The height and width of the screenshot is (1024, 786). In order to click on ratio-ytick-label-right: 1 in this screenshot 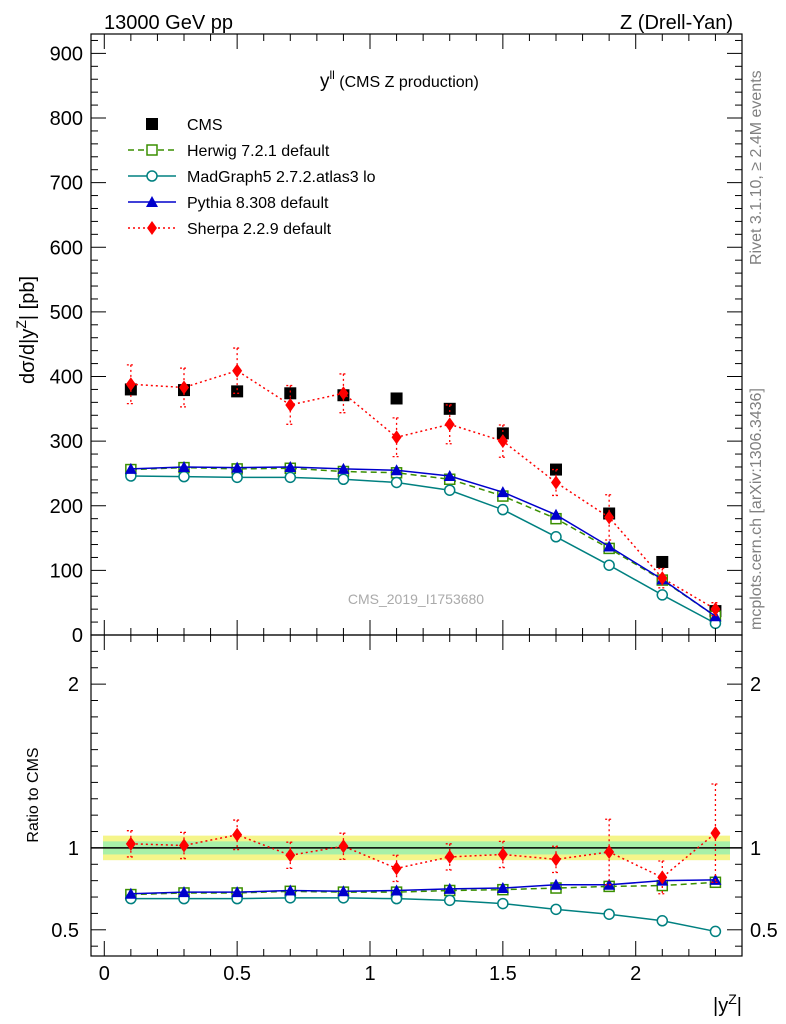, I will do `click(755, 849)`.